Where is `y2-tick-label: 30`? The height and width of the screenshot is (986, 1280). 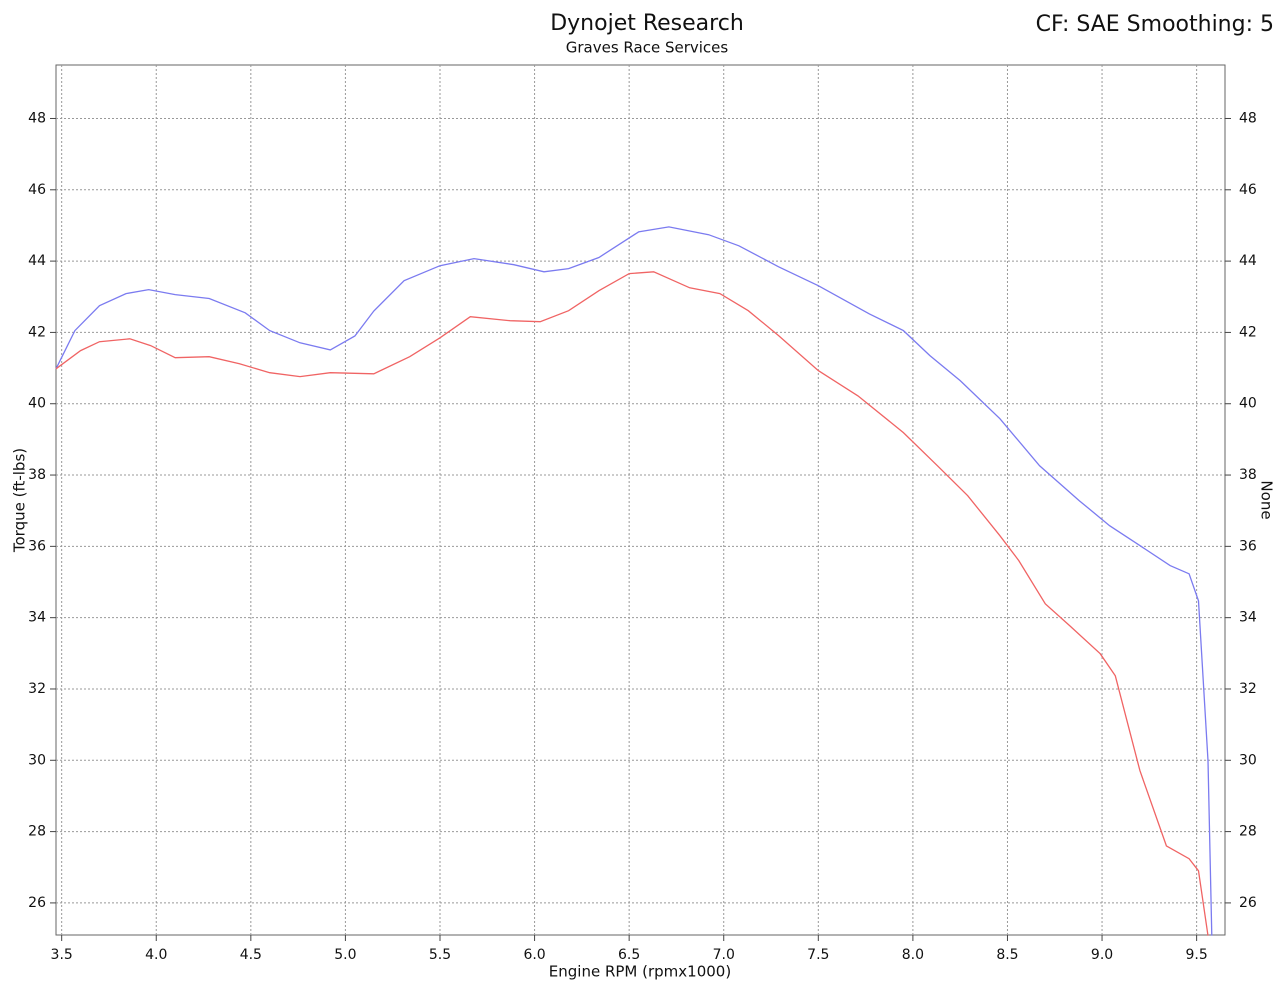
y2-tick-label: 30 is located at coordinates (1248, 760).